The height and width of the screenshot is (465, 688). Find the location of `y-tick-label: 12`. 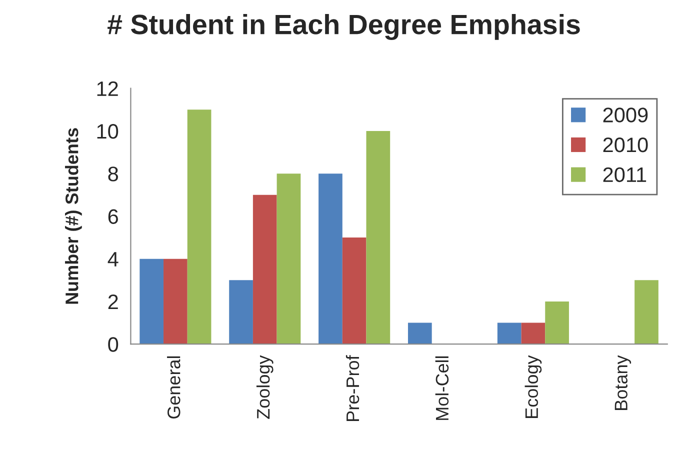

y-tick-label: 12 is located at coordinates (107, 88).